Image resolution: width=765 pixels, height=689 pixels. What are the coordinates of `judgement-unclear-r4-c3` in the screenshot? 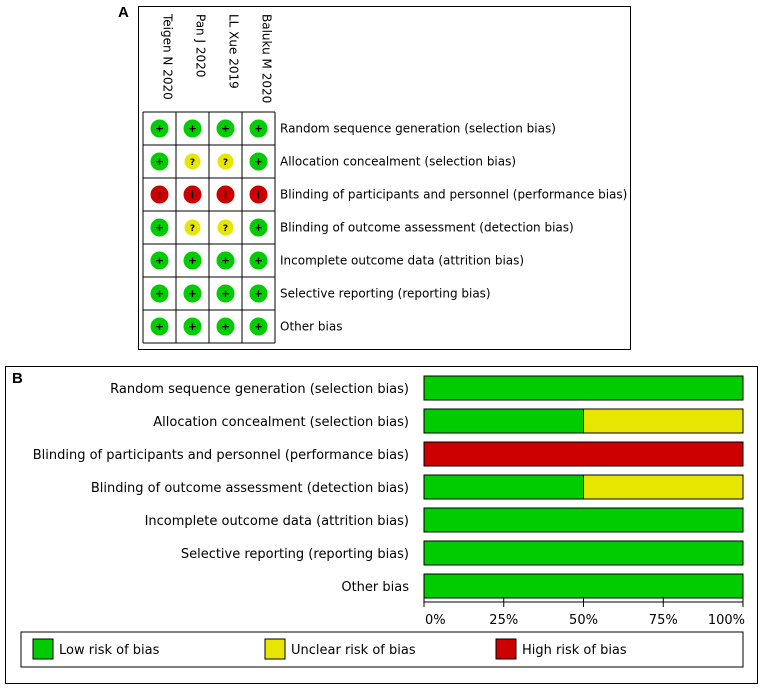 It's located at (225, 227).